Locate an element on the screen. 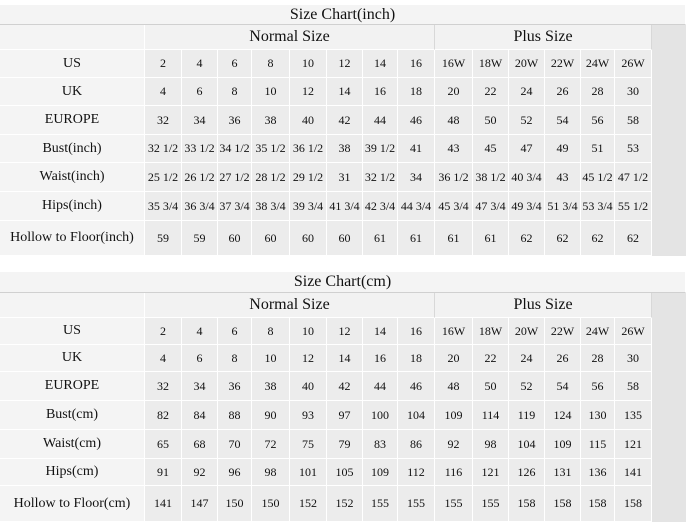  row-label: Hollow to Floor(cm) is located at coordinates (72, 504).